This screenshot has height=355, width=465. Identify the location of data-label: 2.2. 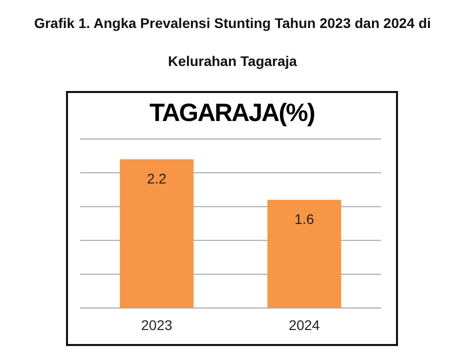
(156, 178).